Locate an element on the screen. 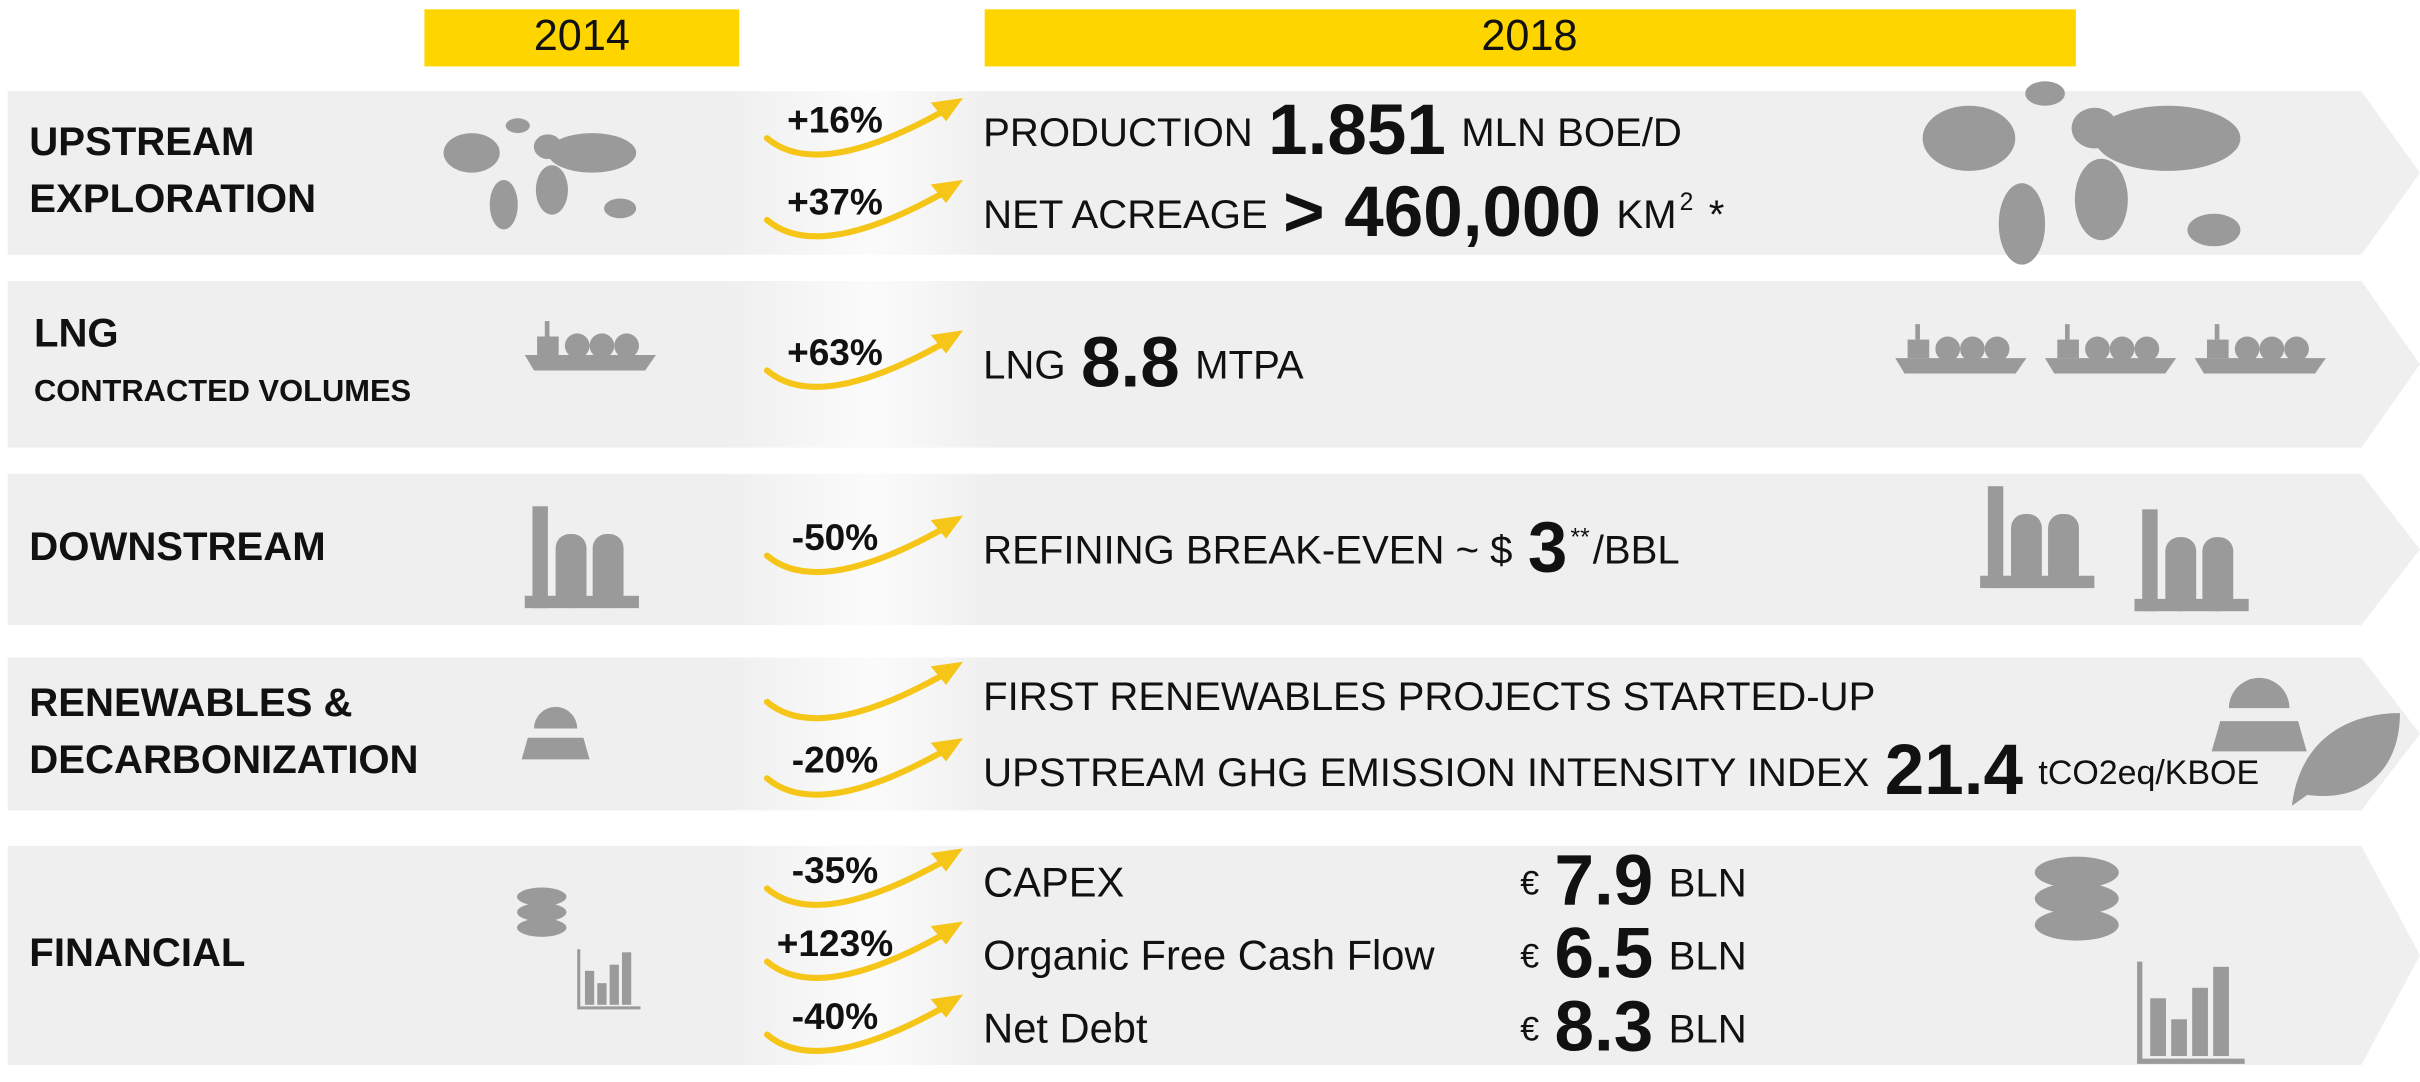 This screenshot has height=1082, width=2420. metric: REFINING BREAK-EVEN ~ $ 3 **/BBL is located at coordinates (1331, 547).